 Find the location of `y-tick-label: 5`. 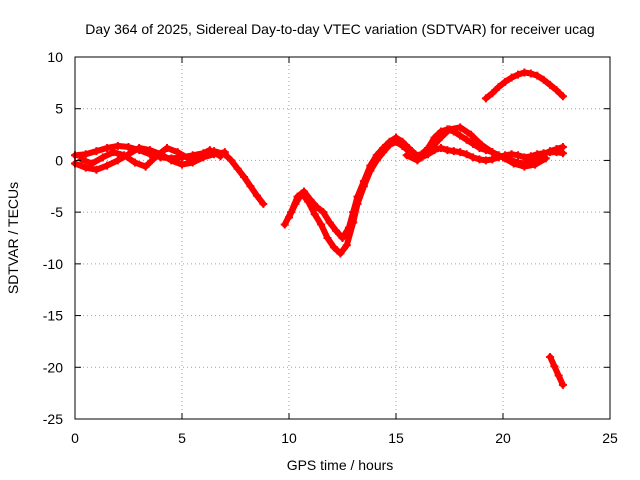

y-tick-label: 5 is located at coordinates (59, 109).